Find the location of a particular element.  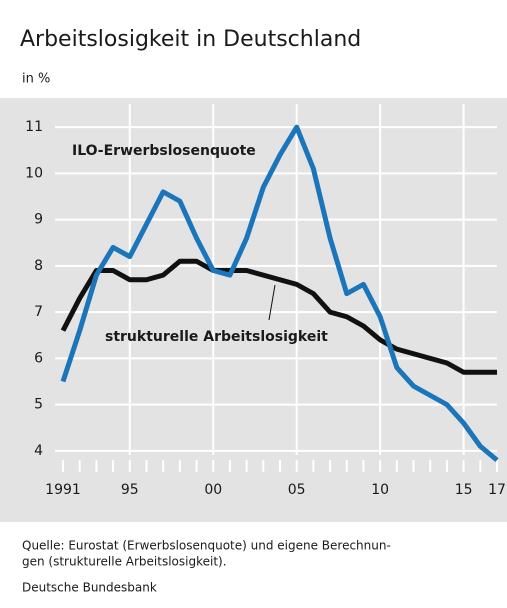

series-label: strukturelle Arbeitslosigkeit is located at coordinates (216, 337).